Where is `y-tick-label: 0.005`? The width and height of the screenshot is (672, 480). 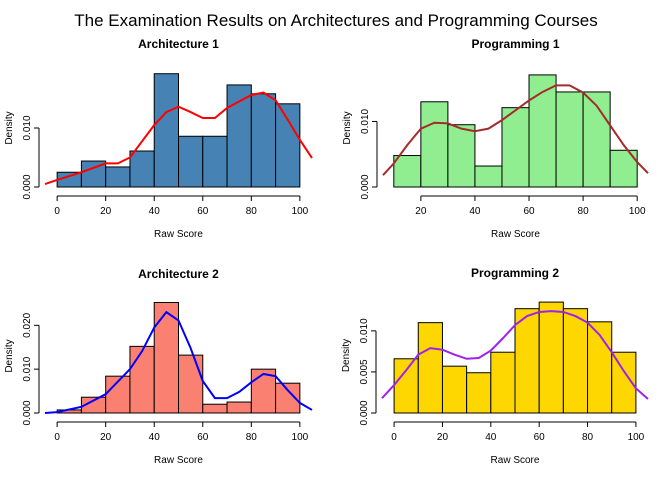
y-tick-label: 0.005 is located at coordinates (364, 371).